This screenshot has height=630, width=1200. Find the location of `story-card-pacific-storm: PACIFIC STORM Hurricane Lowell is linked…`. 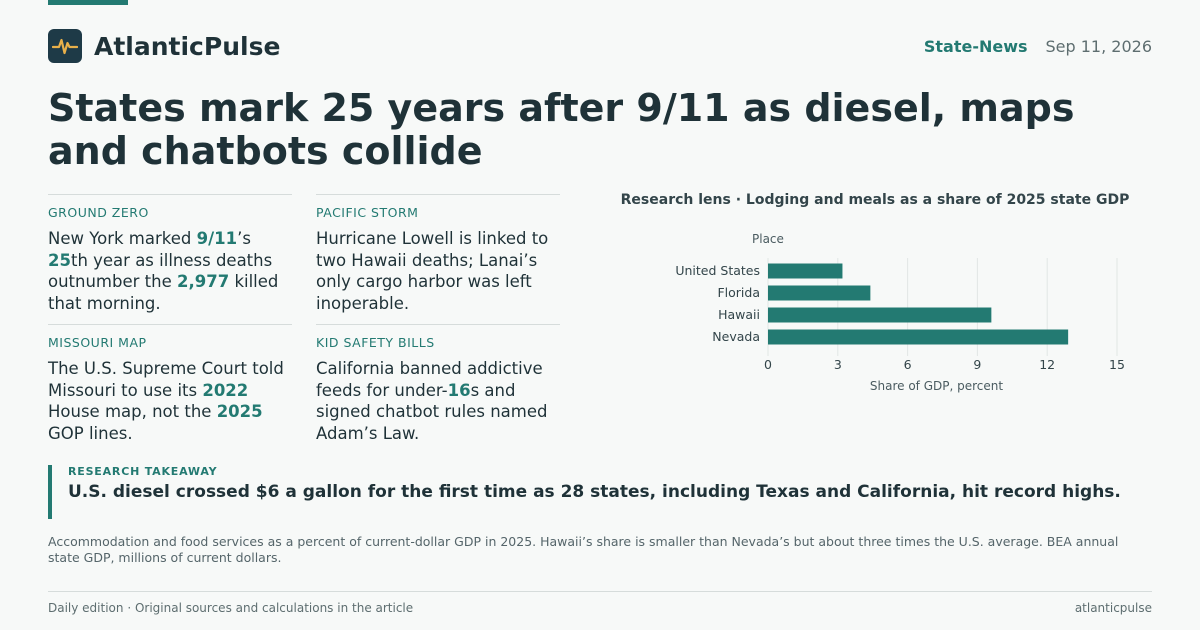

story-card-pacific-storm: PACIFIC STORM Hurricane Lowell is linked… is located at coordinates (438, 254).